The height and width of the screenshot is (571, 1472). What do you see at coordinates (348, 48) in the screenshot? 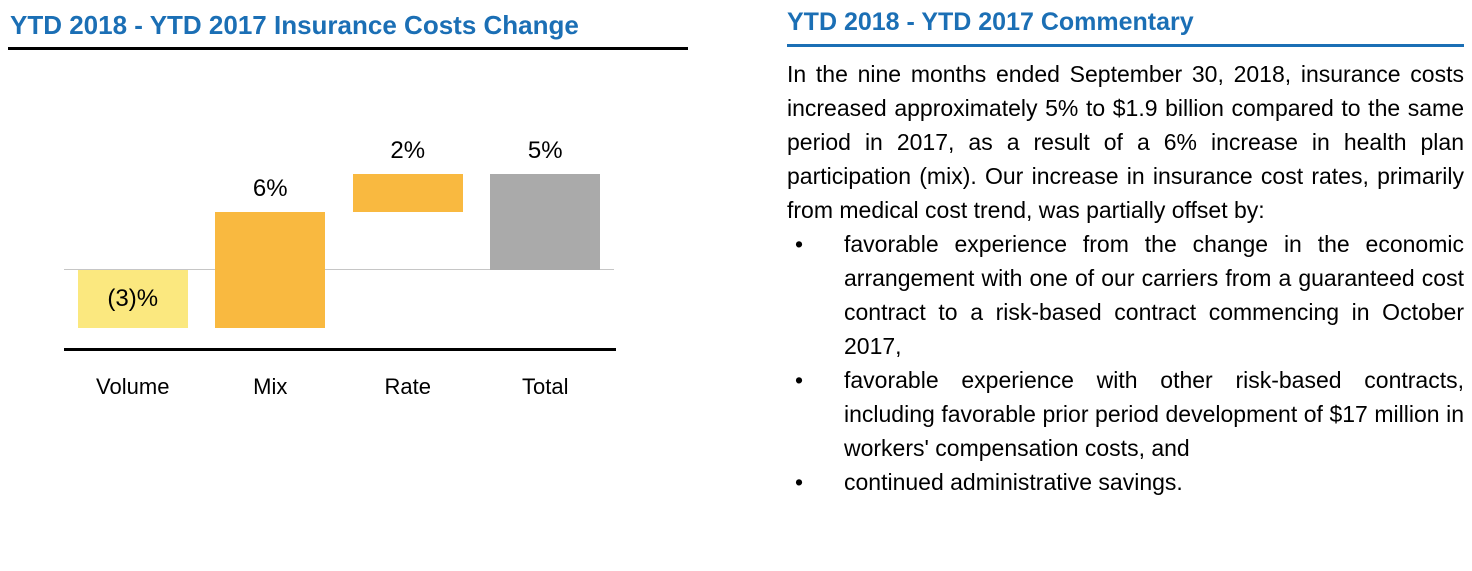
I see `chart-title-rule` at bounding box center [348, 48].